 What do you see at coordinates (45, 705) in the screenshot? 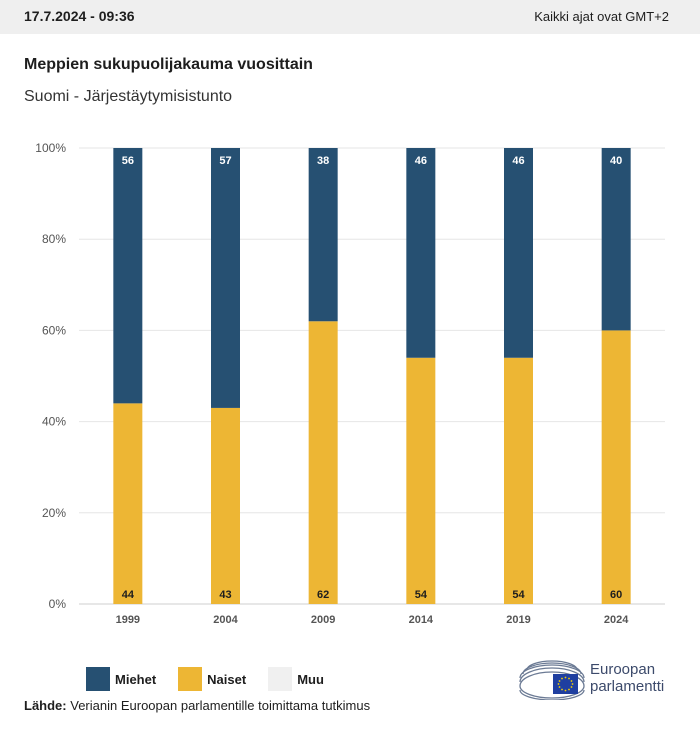
I see `source-label: Lähde:` at bounding box center [45, 705].